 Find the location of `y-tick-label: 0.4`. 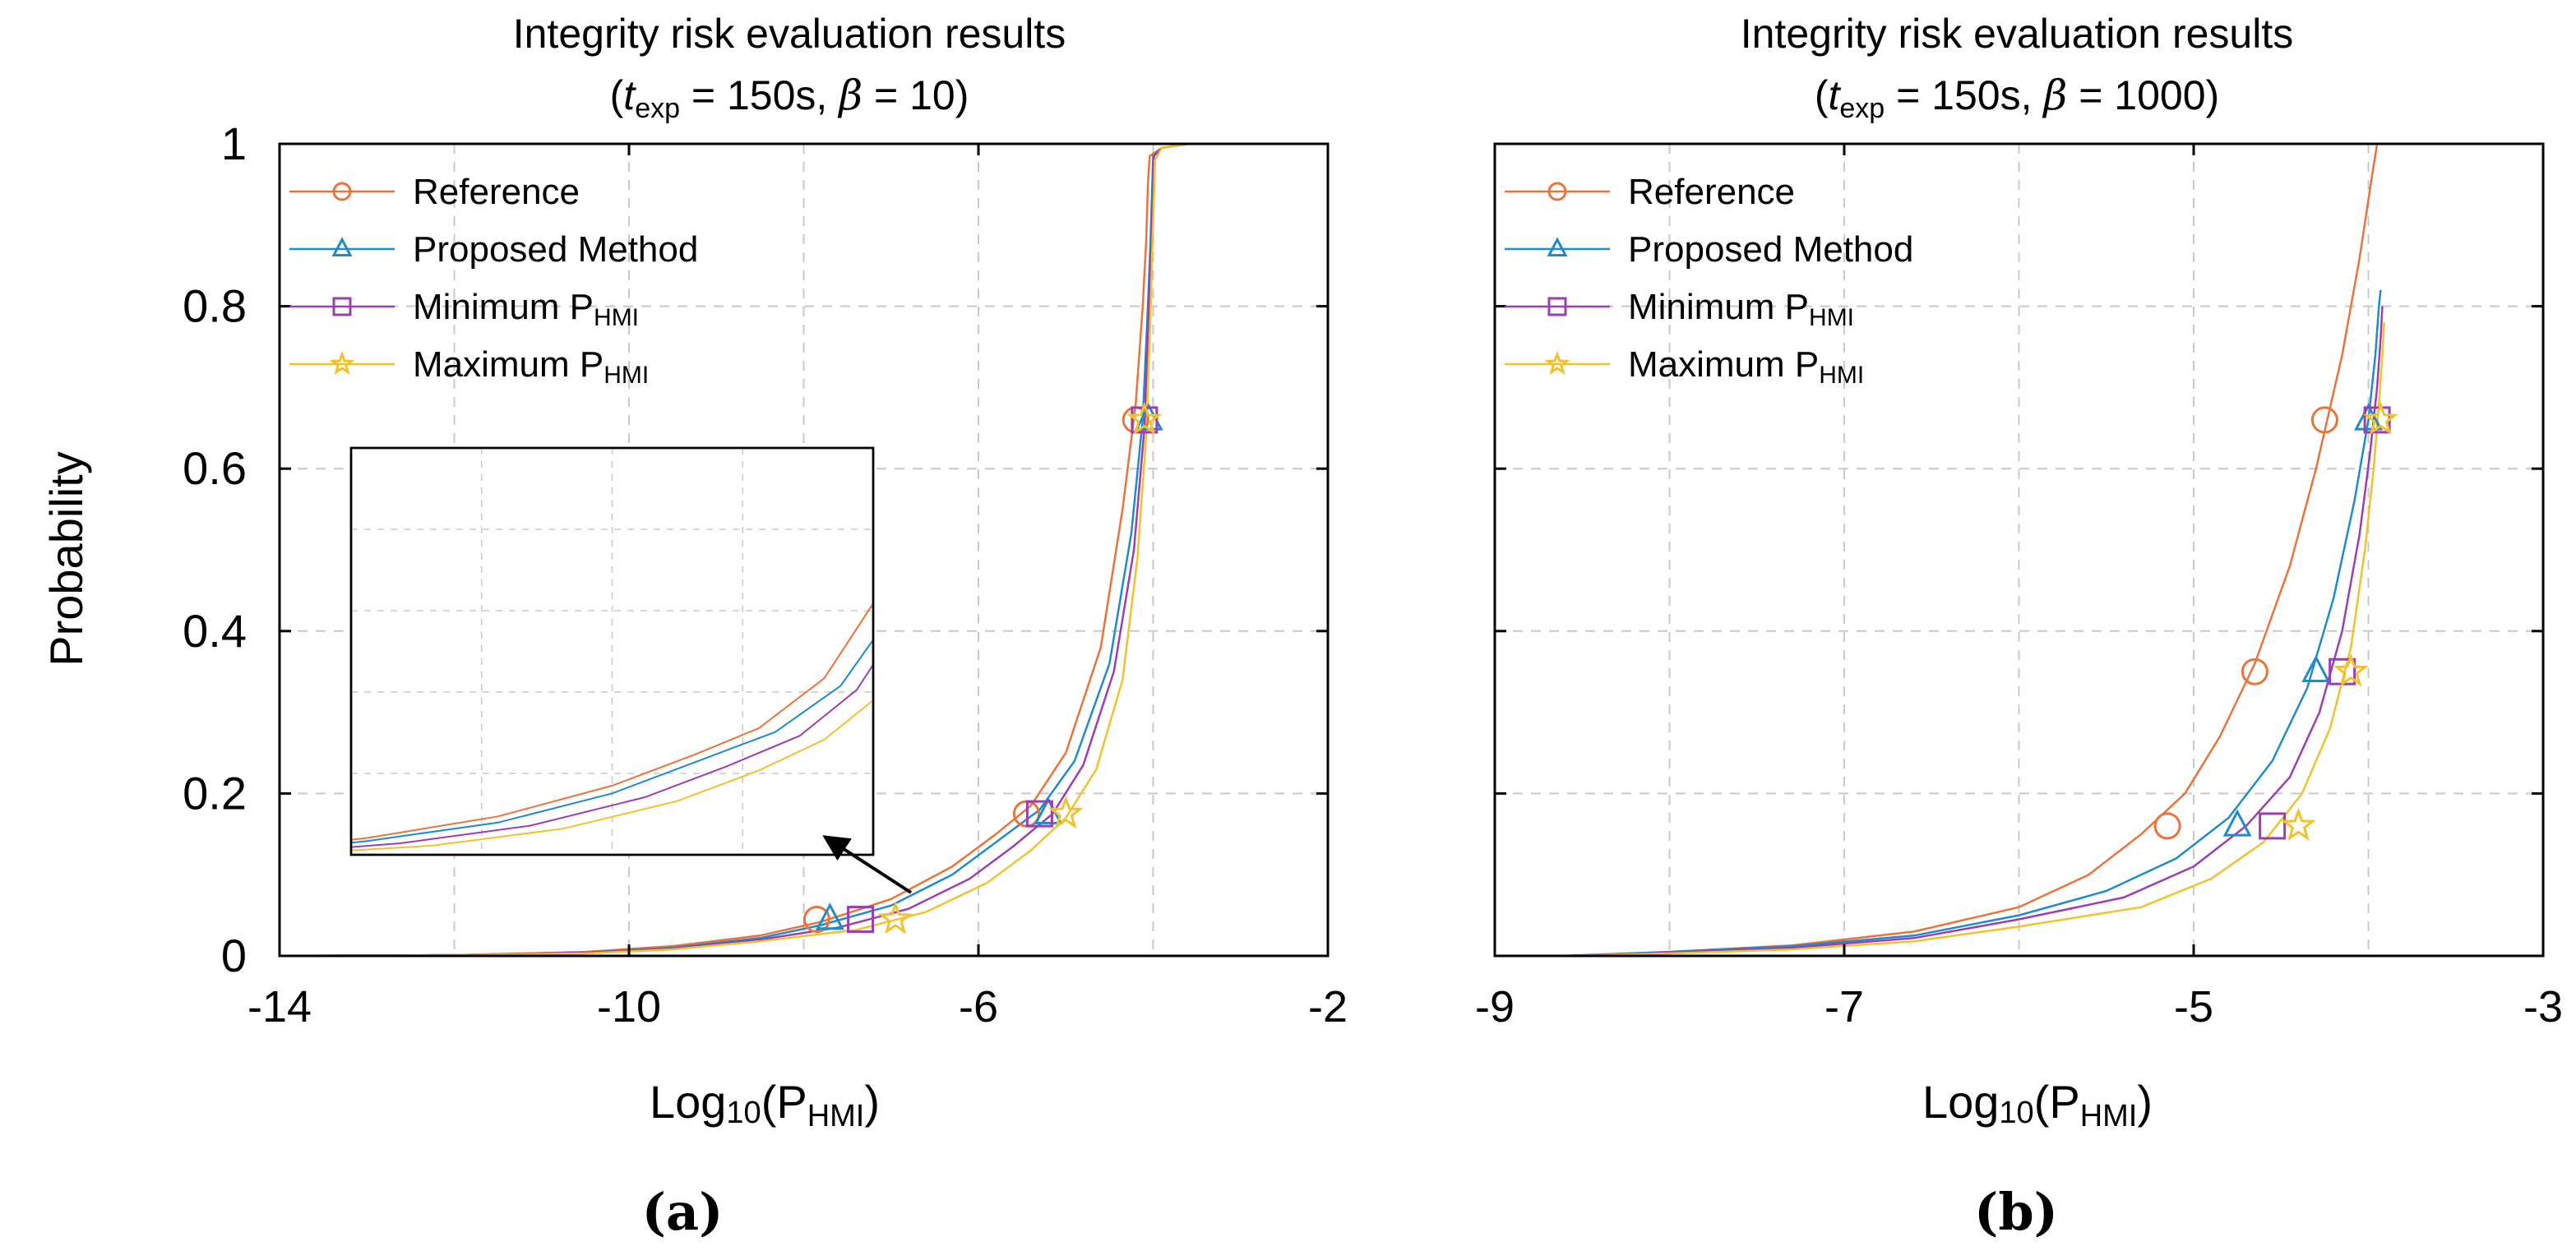

y-tick-label: 0.4 is located at coordinates (215, 631).